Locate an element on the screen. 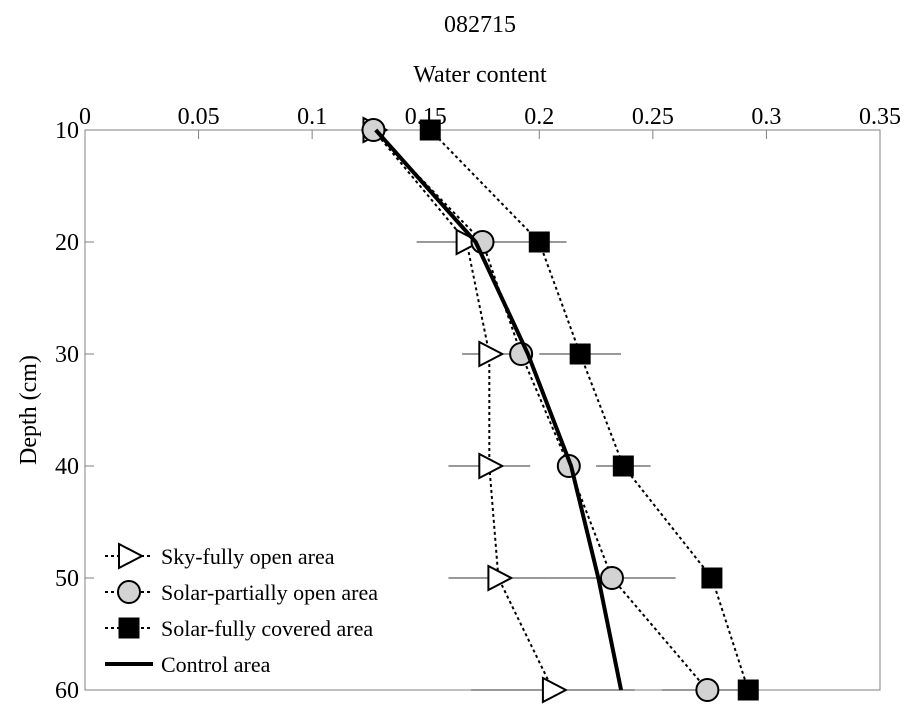 The width and height of the screenshot is (924, 704). chart-title: 082715 is located at coordinates (480, 25).